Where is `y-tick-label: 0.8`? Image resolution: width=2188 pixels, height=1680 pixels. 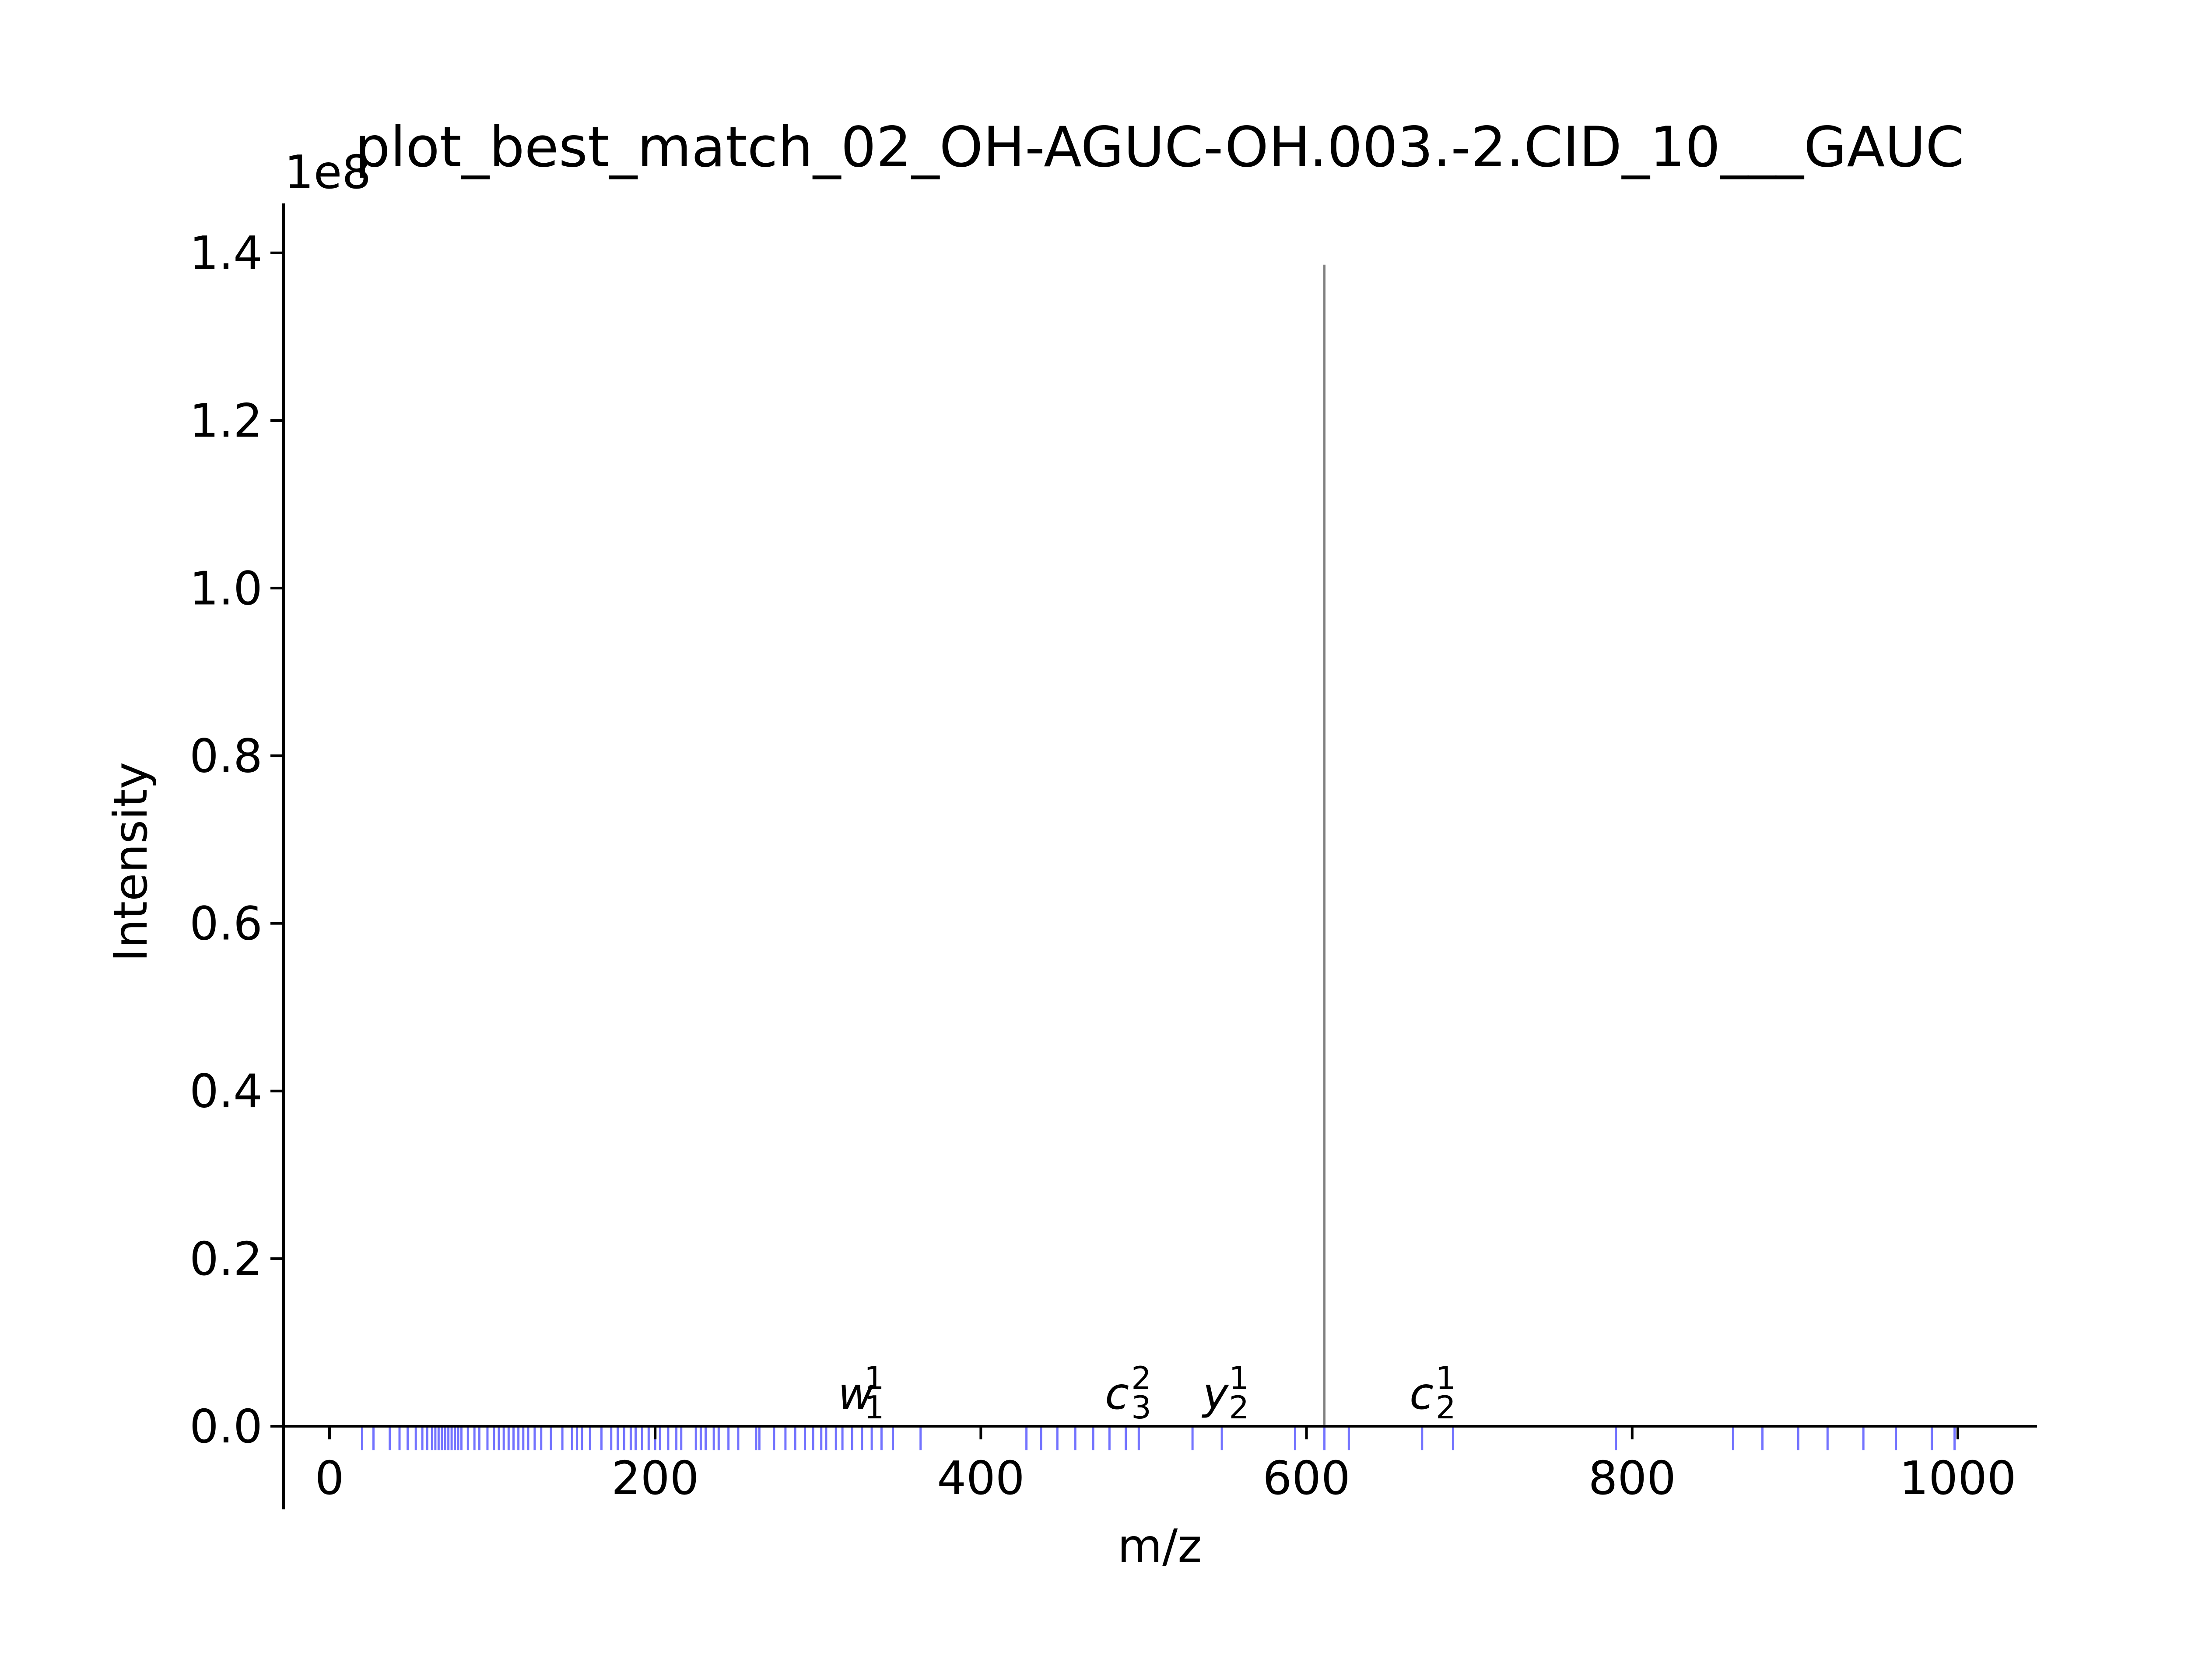 y-tick-label: 0.8 is located at coordinates (226, 756).